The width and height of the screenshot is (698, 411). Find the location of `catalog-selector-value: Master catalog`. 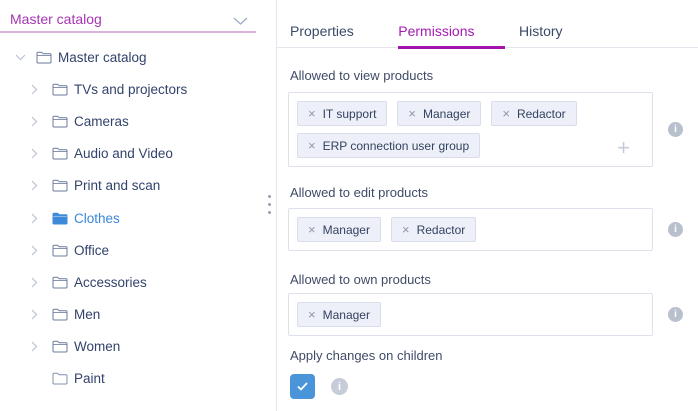

catalog-selector-value: Master catalog is located at coordinates (56, 19).